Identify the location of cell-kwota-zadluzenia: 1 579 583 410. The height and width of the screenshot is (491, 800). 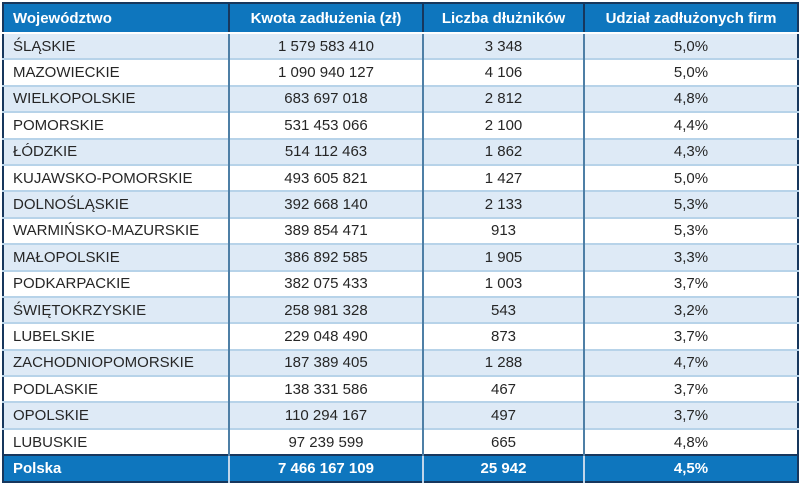
(325, 46).